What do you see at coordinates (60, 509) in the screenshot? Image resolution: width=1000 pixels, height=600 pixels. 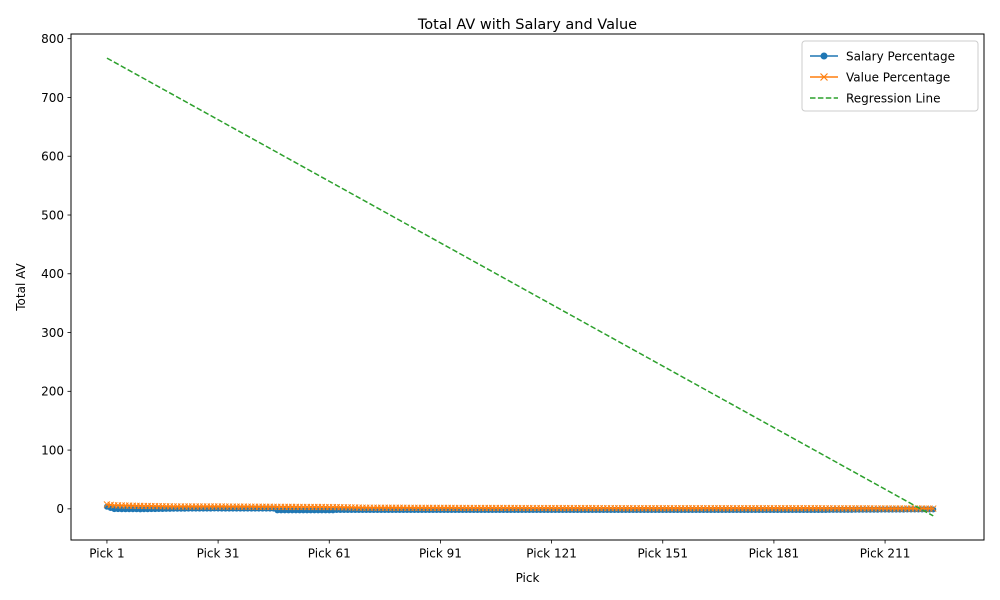 I see `y-tick-label: 0` at bounding box center [60, 509].